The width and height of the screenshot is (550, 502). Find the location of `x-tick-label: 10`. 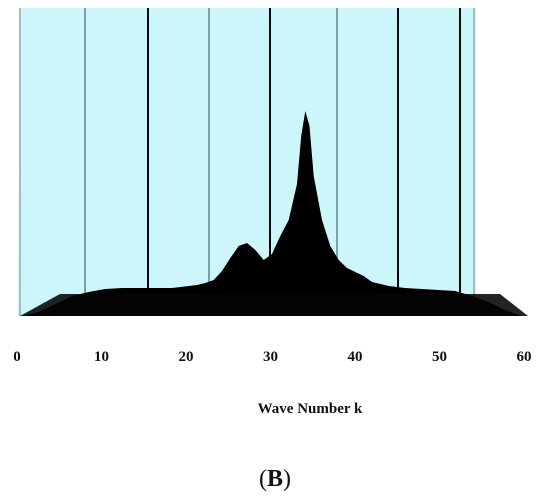

x-tick-label: 10 is located at coordinates (101, 357).